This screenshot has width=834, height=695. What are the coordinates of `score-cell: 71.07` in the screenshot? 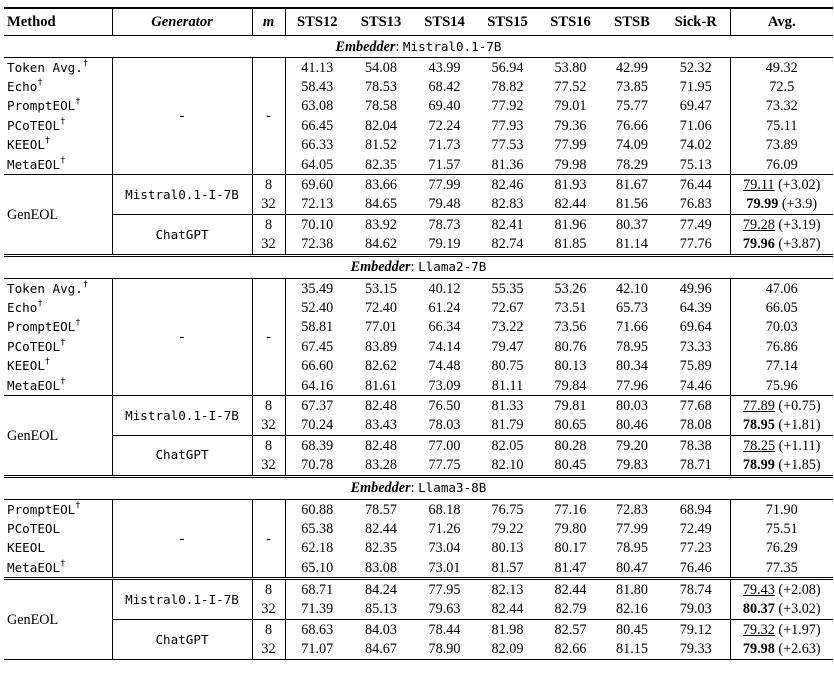 It's located at (316, 649).